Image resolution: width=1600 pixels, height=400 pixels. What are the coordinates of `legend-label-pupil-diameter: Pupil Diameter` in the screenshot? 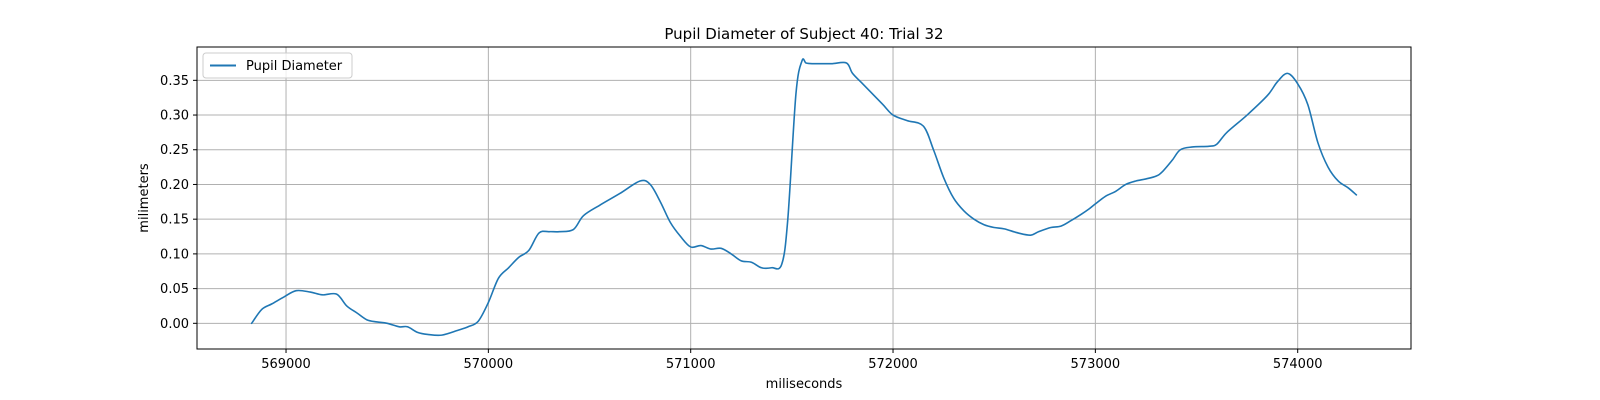 It's located at (294, 66).